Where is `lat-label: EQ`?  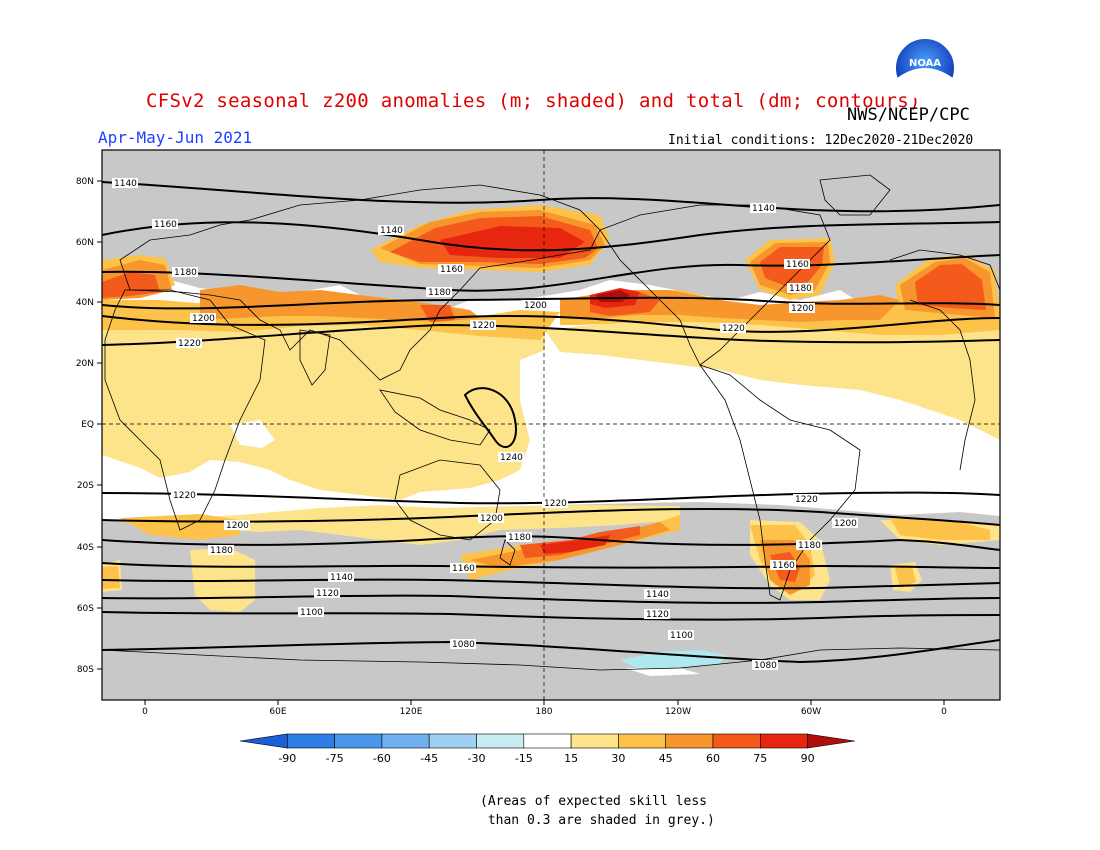
lat-label: EQ is located at coordinates (87, 425).